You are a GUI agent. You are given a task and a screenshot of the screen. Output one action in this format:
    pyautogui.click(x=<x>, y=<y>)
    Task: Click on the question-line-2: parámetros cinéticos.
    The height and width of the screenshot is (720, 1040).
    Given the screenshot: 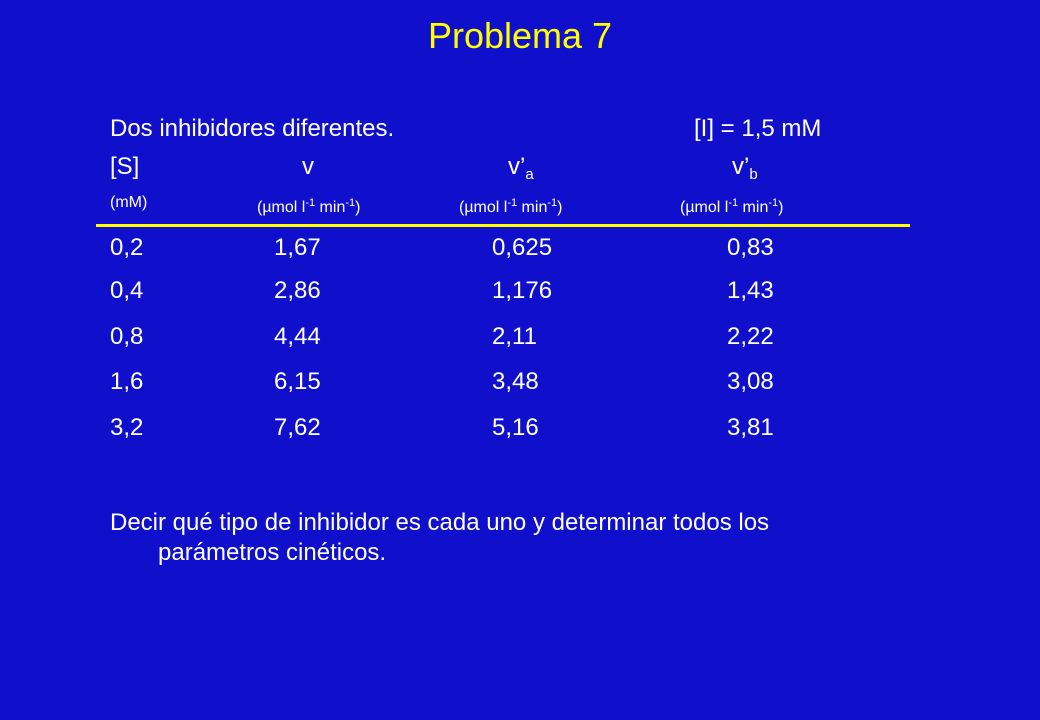 What is the action you would take?
    pyautogui.click(x=272, y=552)
    